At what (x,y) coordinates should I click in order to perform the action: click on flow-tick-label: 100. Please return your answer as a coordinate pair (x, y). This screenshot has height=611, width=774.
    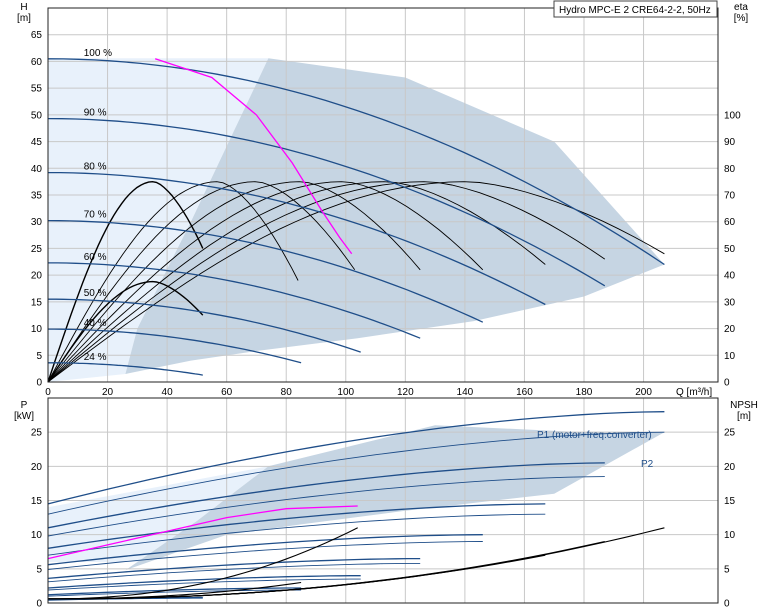
    Looking at the image, I should click on (345, 392).